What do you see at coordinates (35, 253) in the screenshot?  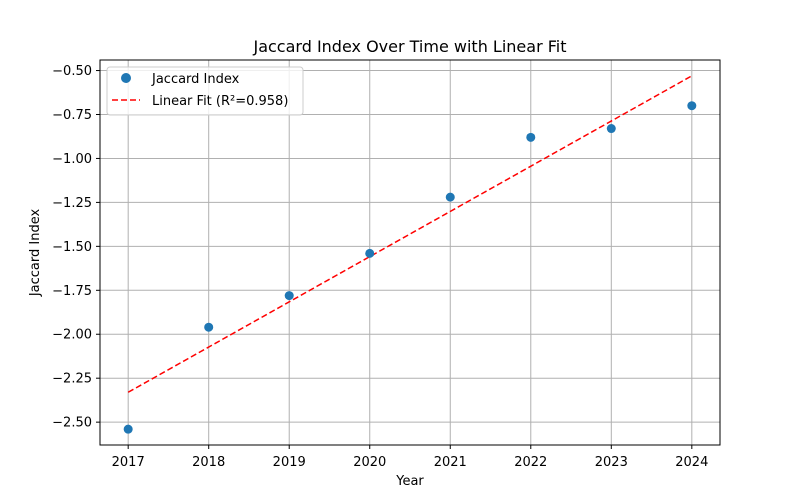 I see `y-axis-label: Jaccard Index` at bounding box center [35, 253].